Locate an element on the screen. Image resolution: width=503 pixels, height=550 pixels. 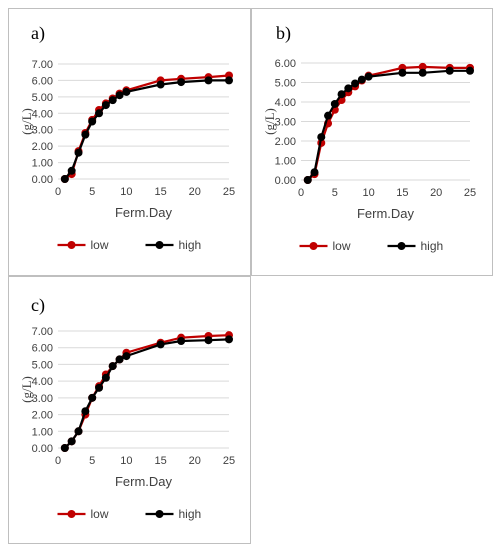
data-point-low is located at coordinates (422, 66).